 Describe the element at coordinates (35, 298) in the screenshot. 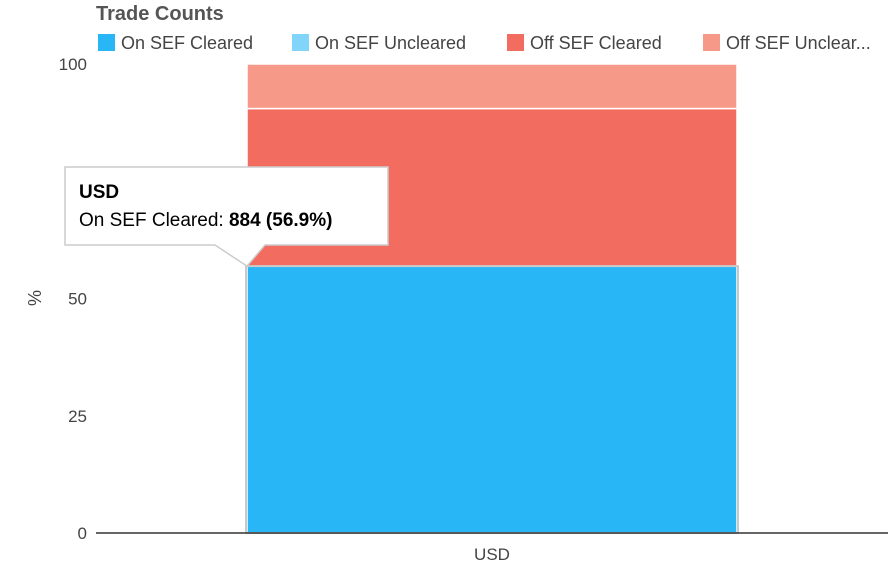

I see `y-axis-title: %` at that location.